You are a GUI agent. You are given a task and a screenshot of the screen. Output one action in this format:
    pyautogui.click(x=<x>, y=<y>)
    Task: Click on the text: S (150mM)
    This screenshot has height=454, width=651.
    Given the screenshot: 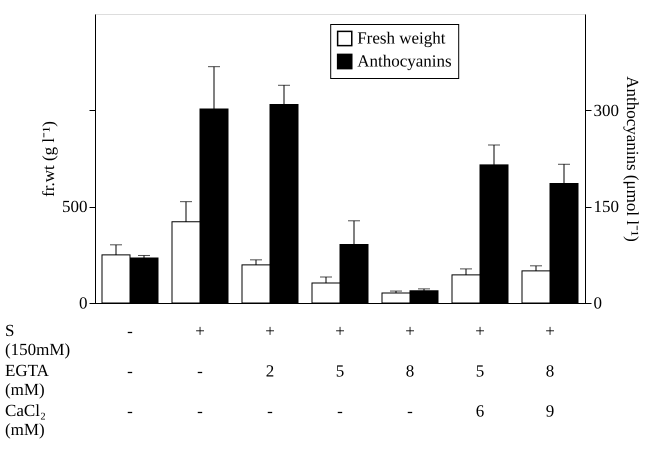 What is the action you would take?
    pyautogui.click(x=37, y=340)
    